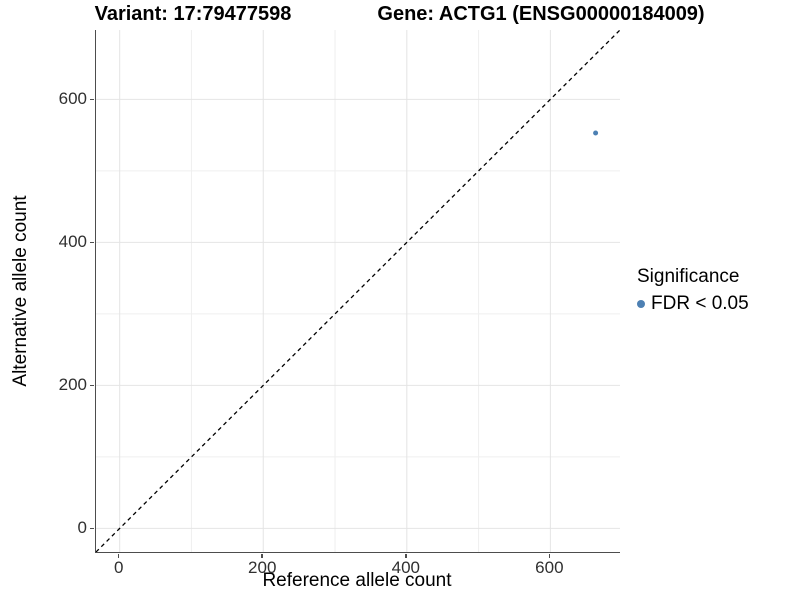 The image size is (800, 600). Describe the element at coordinates (118, 567) in the screenshot. I see `x-tick-label: 0` at that location.